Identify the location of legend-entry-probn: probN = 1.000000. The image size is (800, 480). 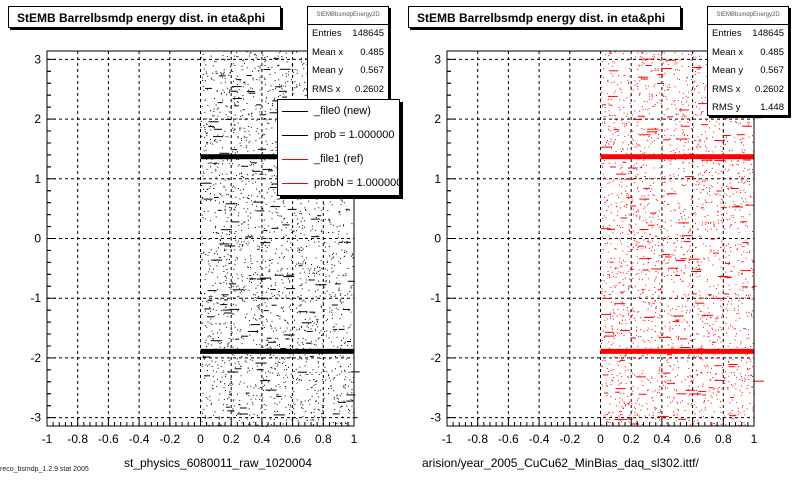
(338, 183).